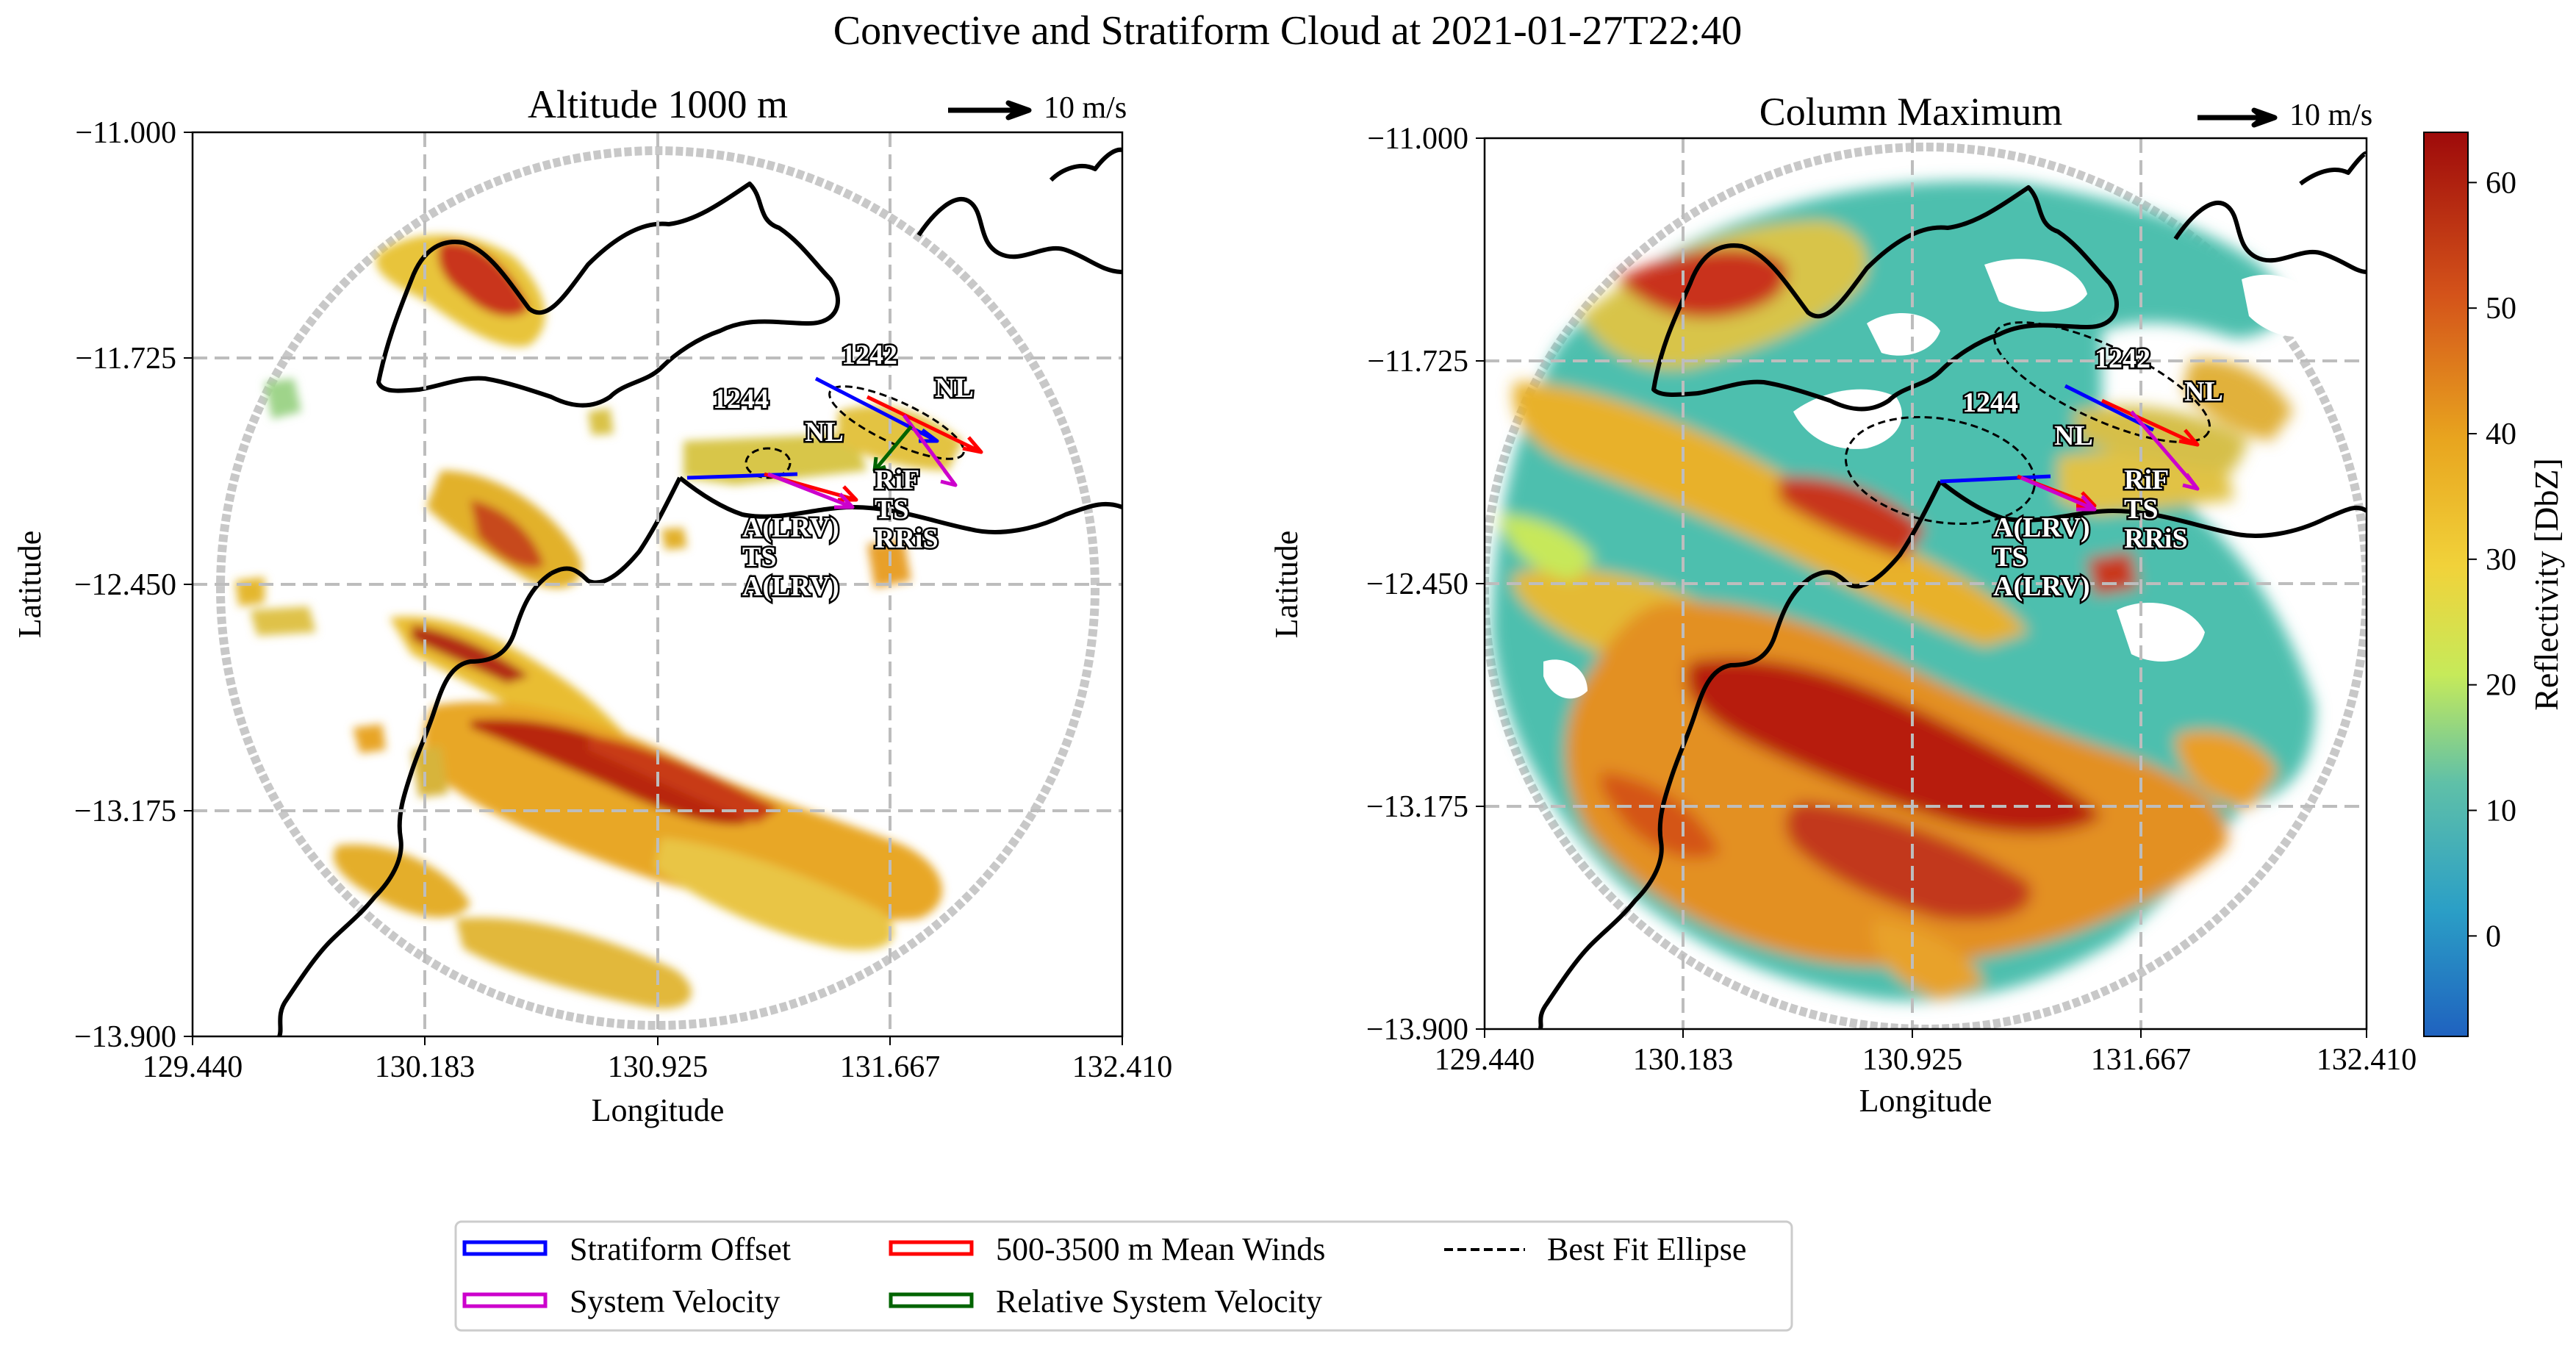 This screenshot has height=1351, width=2576. I want to click on right-xtick-1: 130.183, so click(1683, 1060).